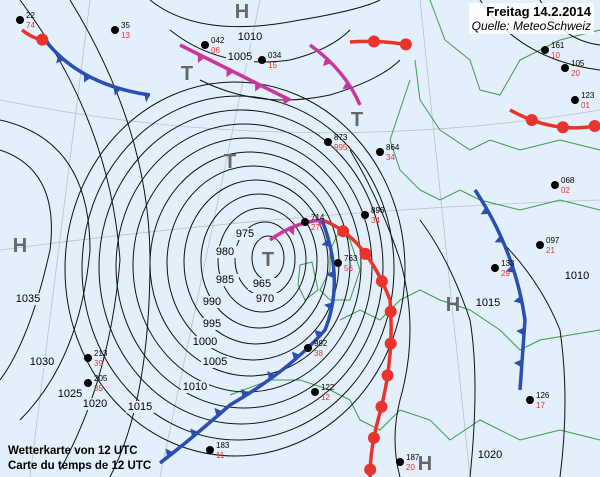 The image size is (600, 477). What do you see at coordinates (268, 260) in the screenshot?
I see `pressure-system-low: T` at bounding box center [268, 260].